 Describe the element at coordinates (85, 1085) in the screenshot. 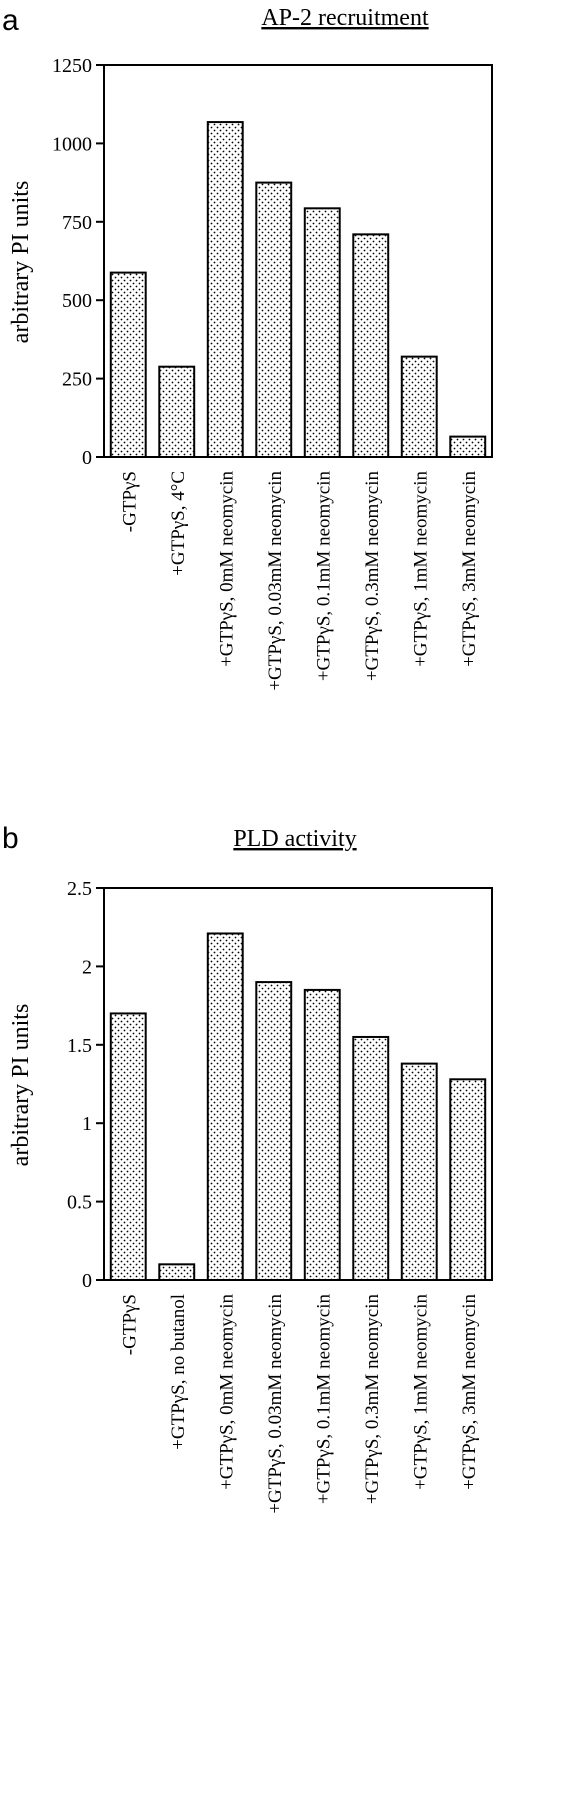

I see `panel-b-y-ticks: 0 0.5 1 1.5 2 2.5` at that location.